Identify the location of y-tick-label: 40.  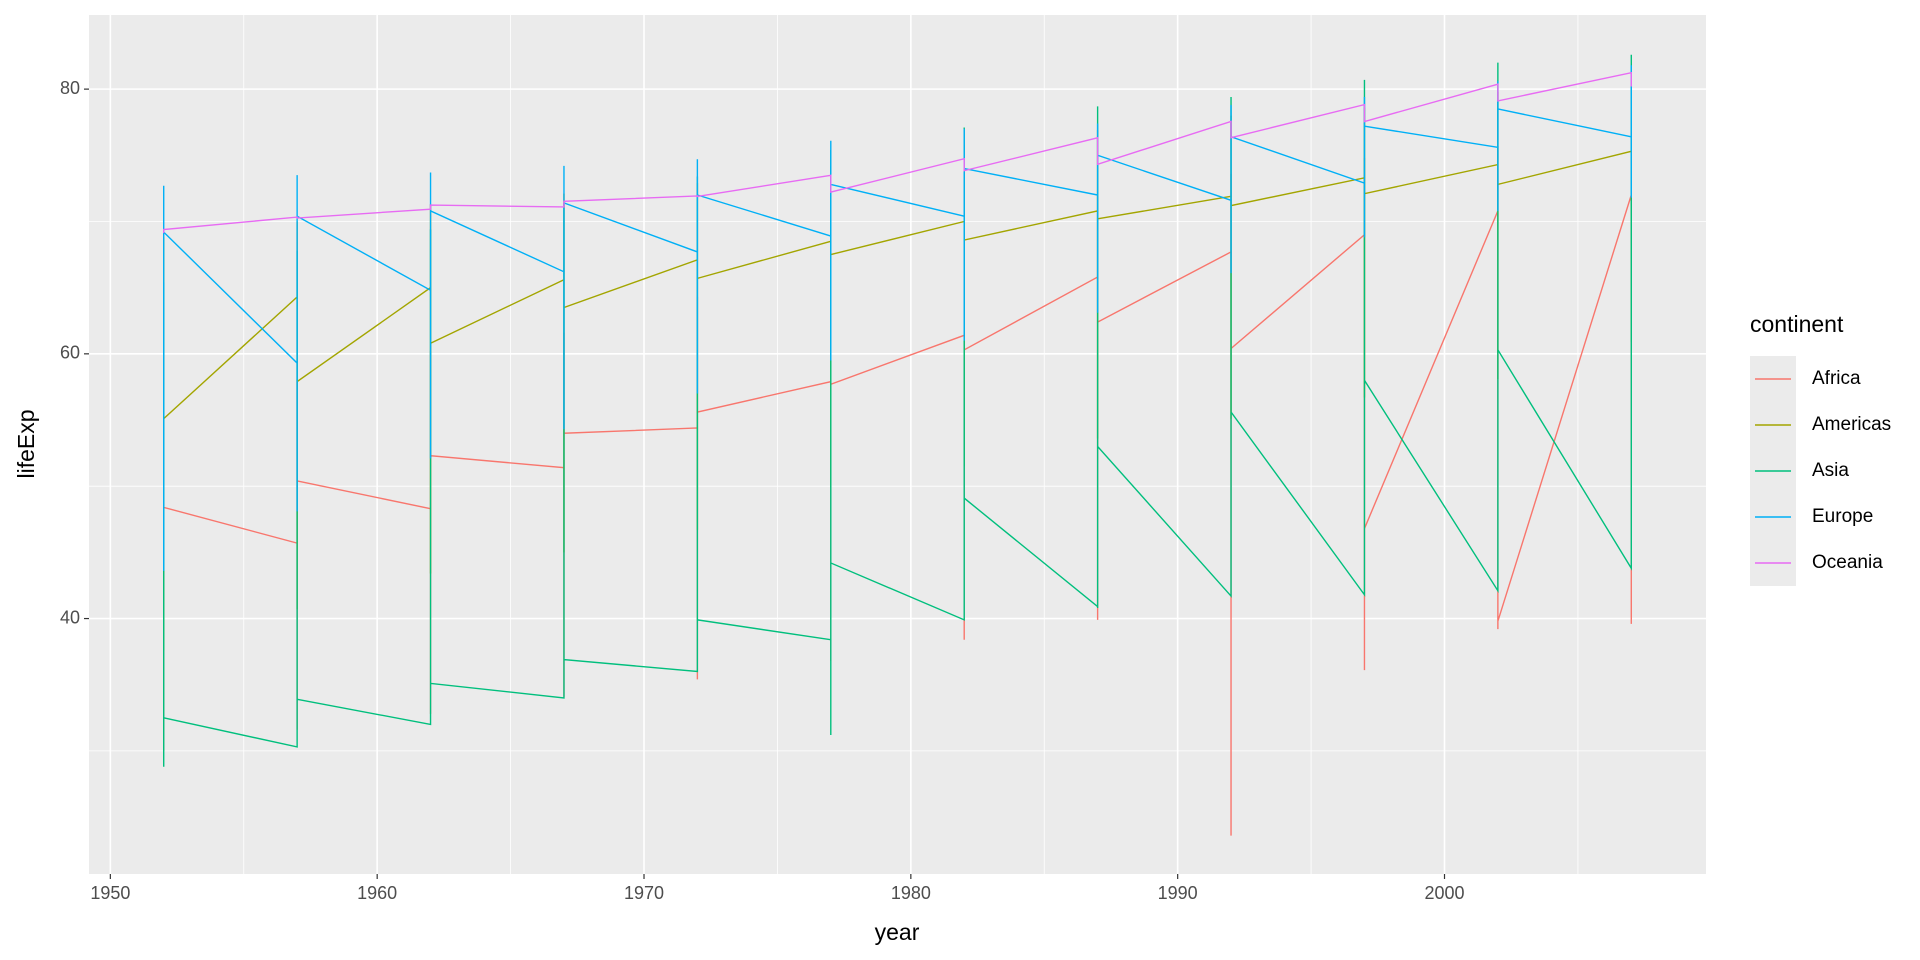
(70, 617).